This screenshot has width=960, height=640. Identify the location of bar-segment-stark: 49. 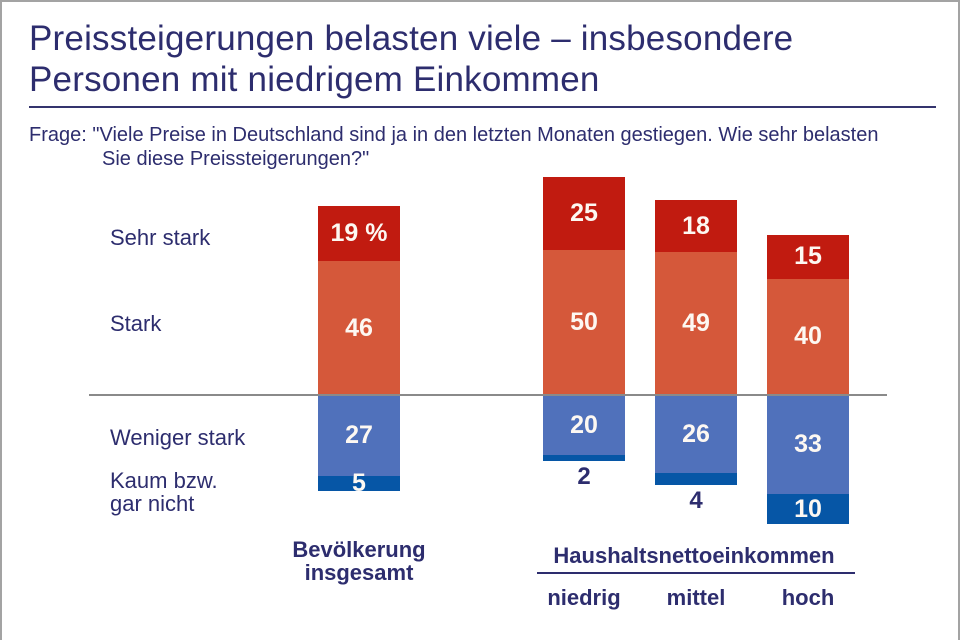
(696, 323).